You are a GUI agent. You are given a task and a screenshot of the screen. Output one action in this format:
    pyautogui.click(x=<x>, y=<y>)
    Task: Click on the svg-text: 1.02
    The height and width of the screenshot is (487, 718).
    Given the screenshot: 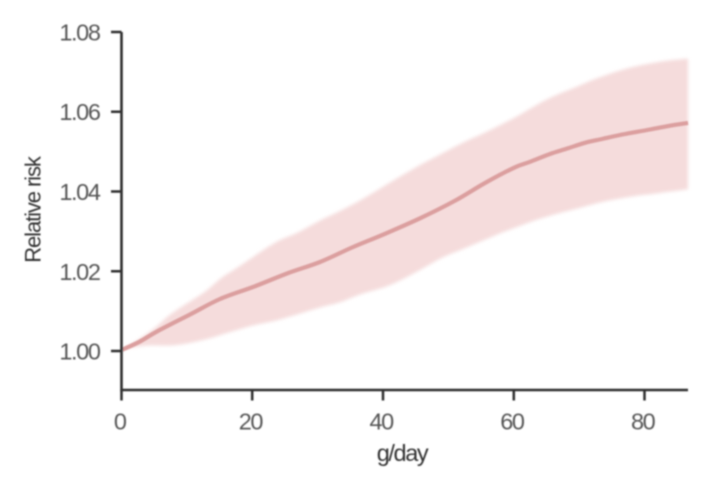 What is the action you would take?
    pyautogui.click(x=79, y=272)
    